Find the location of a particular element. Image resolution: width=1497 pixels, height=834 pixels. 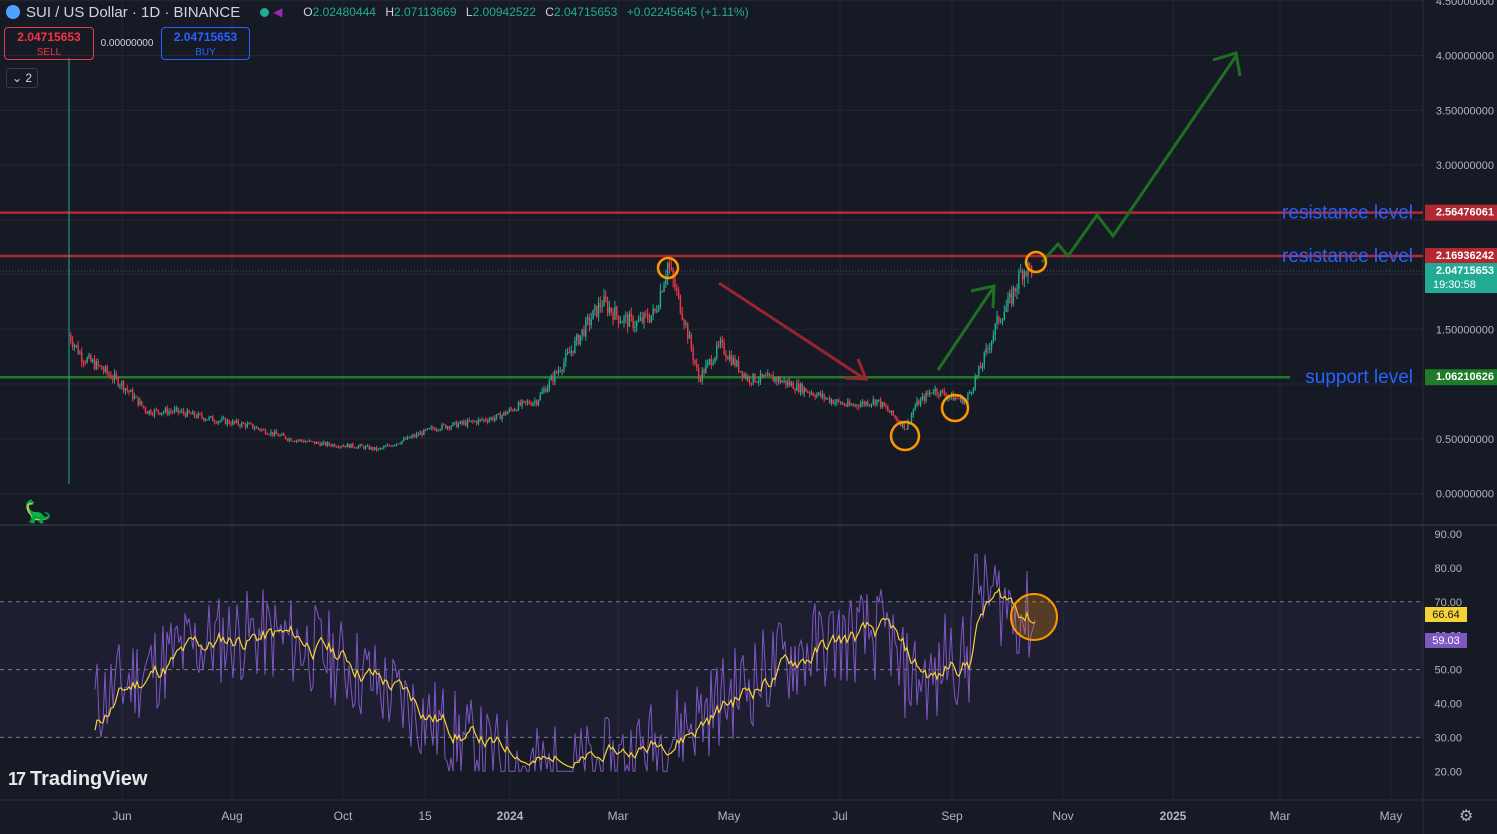

price-tag-resistance-1-bg is located at coordinates (1461, 212).